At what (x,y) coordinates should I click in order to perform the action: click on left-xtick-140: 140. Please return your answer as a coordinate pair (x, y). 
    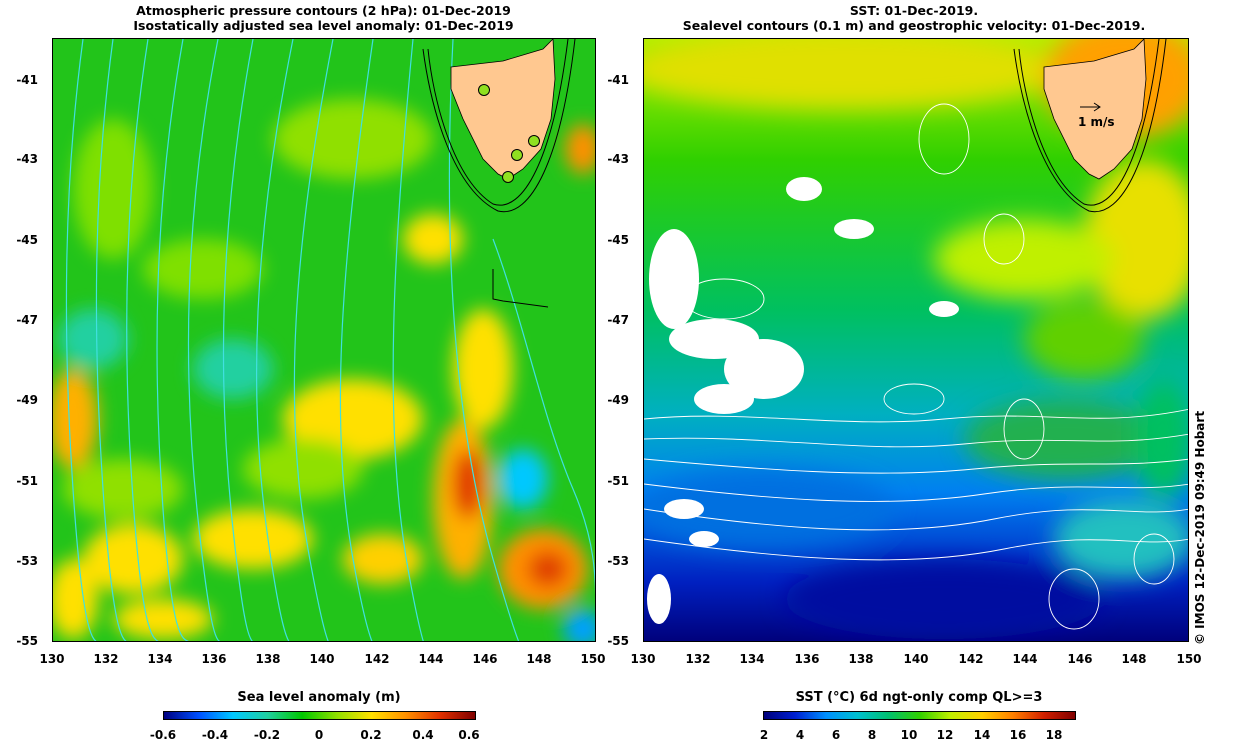
    Looking at the image, I should click on (322, 659).